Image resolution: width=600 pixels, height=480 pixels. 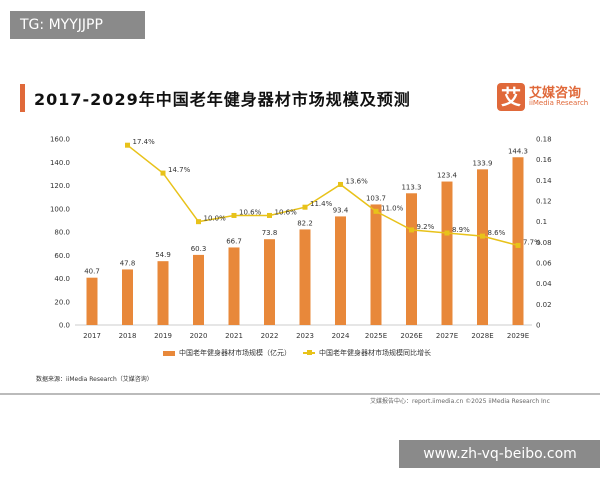 I want to click on right-axis-tick: 0.08, so click(x=544, y=243).